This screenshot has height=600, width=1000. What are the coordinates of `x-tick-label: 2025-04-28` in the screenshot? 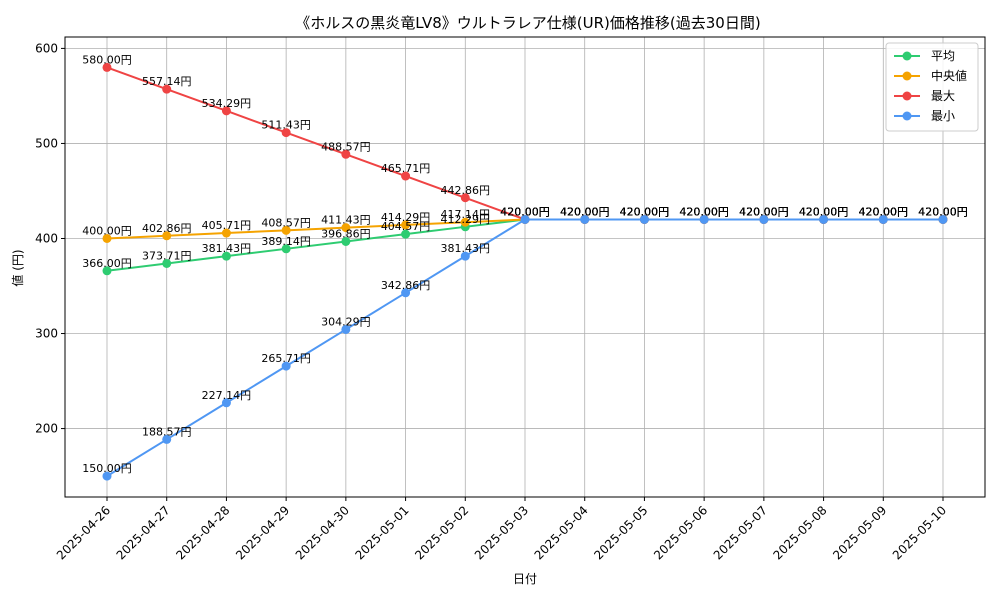 It's located at (202, 532).